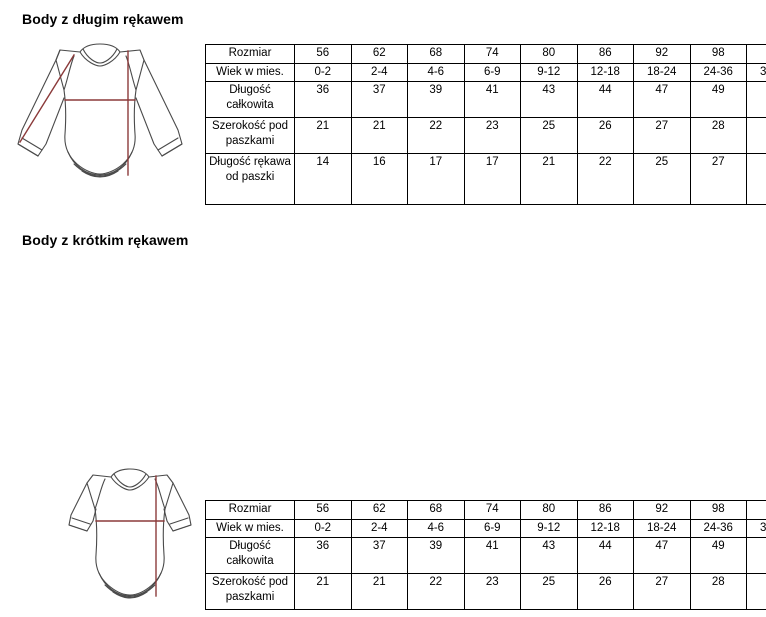 The height and width of the screenshot is (617, 766). What do you see at coordinates (492, 179) in the screenshot?
I see `row-value: 17` at bounding box center [492, 179].